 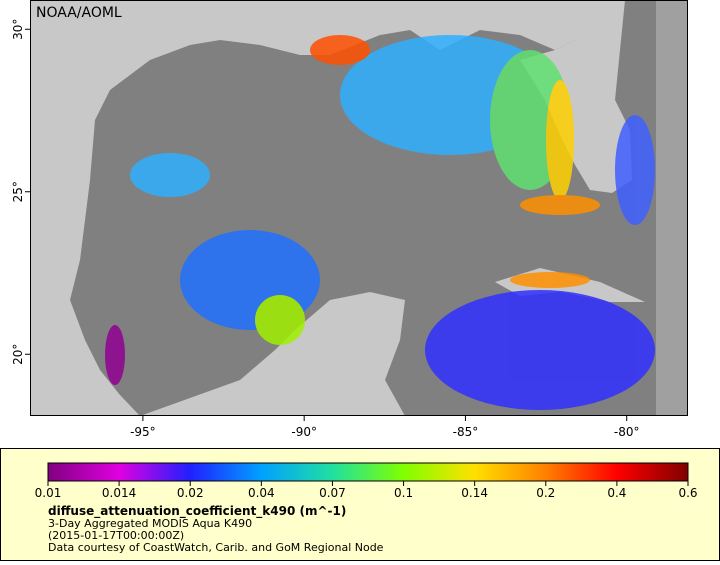 I want to click on x-tick-label: -90°, so click(x=304, y=432).